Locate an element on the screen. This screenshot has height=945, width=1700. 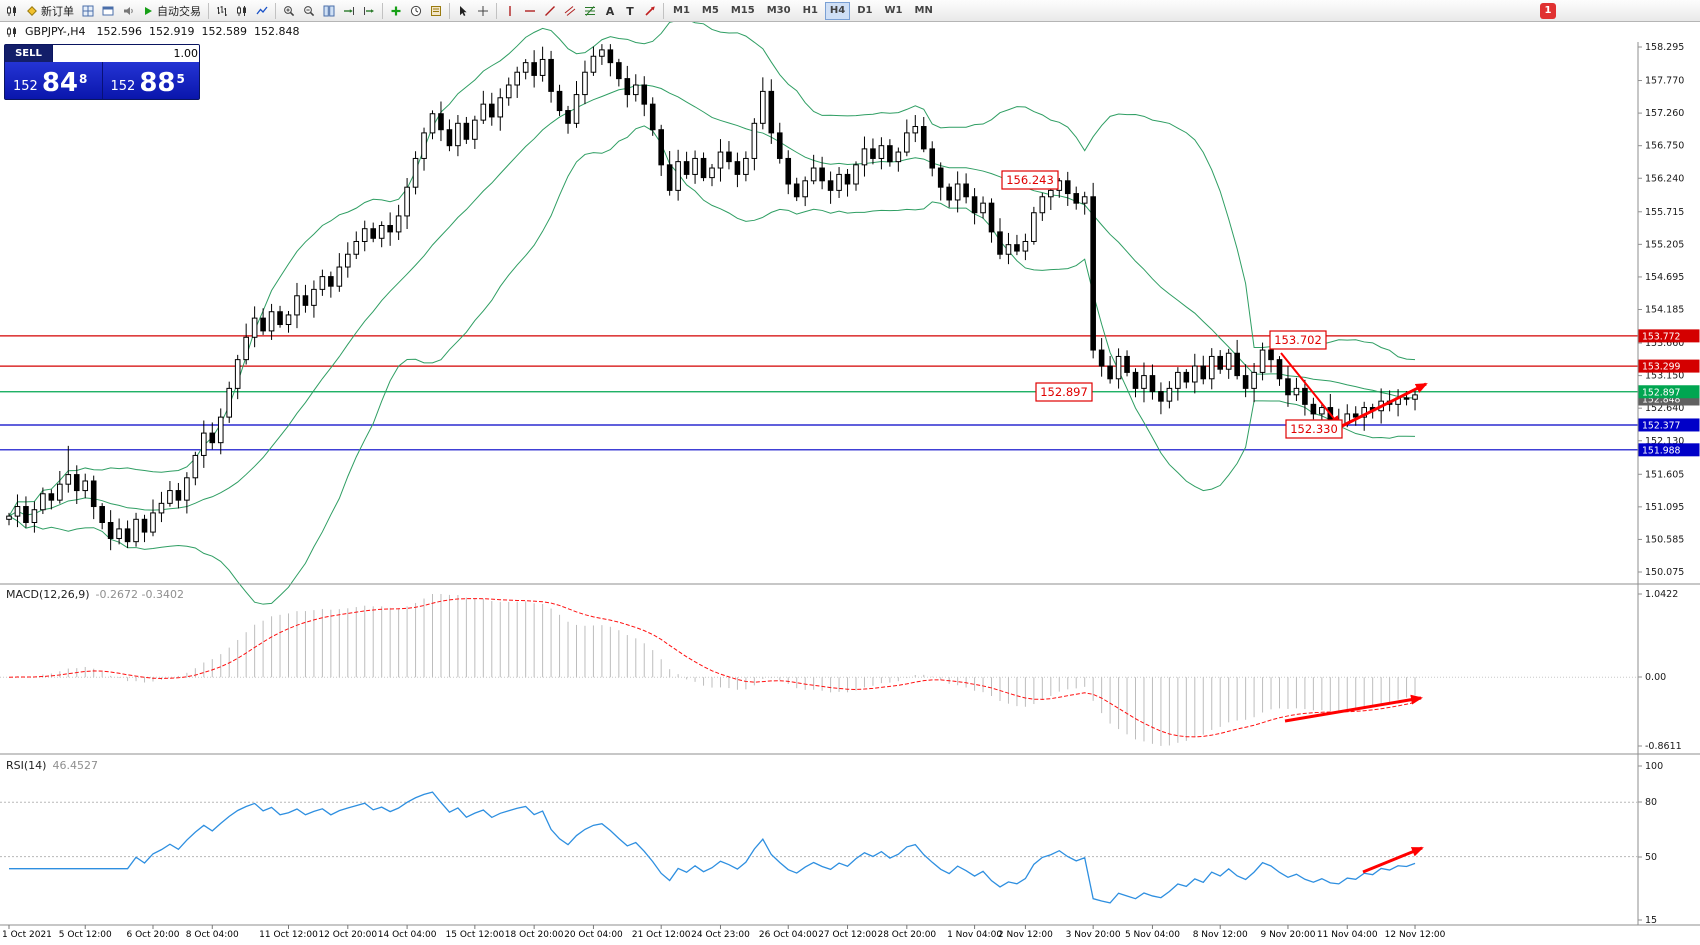
horizontal-line-icon is located at coordinates (530, 11).